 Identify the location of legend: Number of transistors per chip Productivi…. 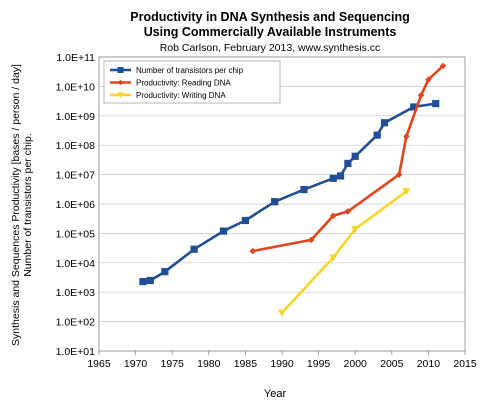
(192, 82).